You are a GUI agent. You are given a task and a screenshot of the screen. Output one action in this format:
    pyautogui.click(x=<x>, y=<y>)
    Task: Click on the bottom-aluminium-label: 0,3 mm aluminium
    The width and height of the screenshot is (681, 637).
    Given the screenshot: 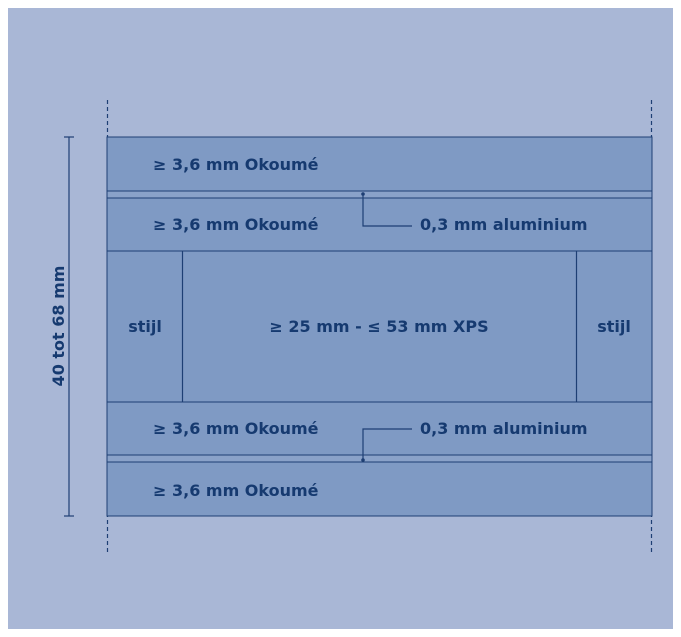 What is the action you would take?
    pyautogui.click(x=504, y=428)
    